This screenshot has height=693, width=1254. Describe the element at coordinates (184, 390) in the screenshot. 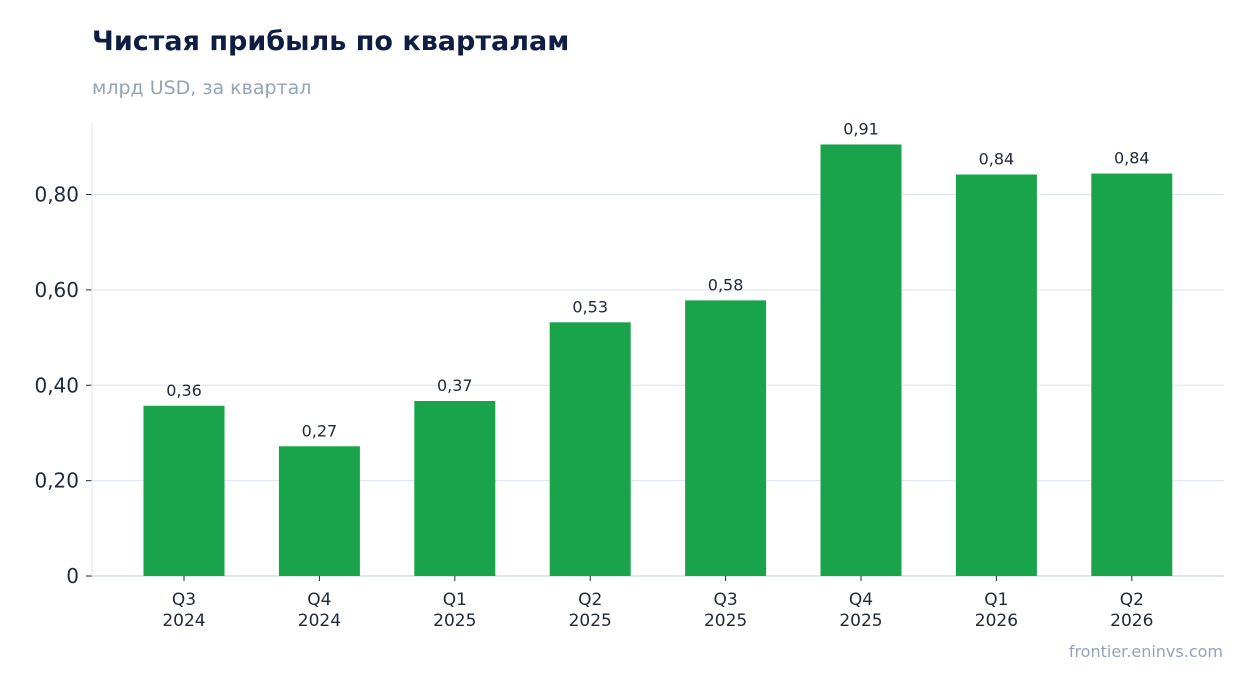

I see `data-label: 0,36` at that location.